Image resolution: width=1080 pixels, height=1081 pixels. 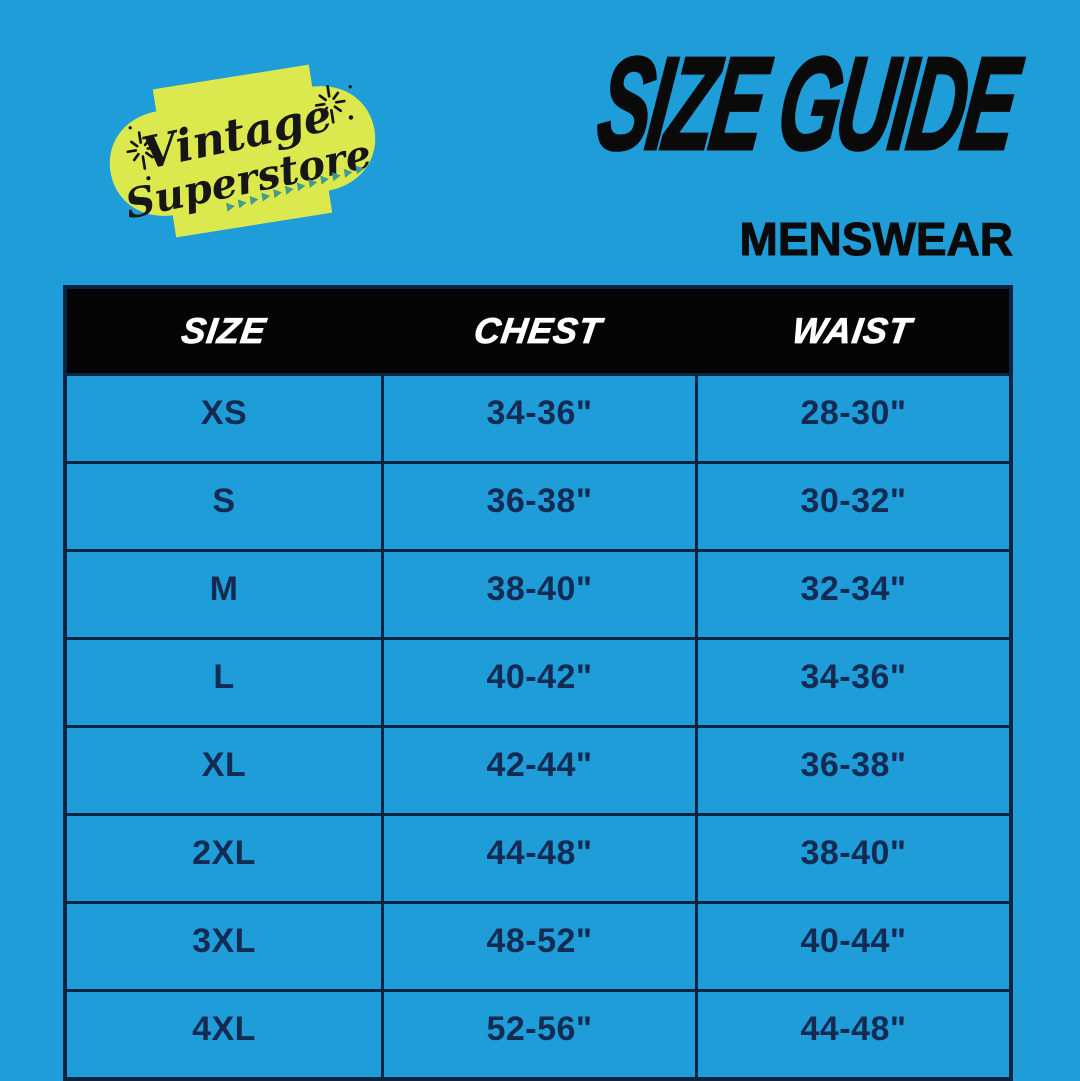 I want to click on cell-size: XS, so click(x=224, y=413).